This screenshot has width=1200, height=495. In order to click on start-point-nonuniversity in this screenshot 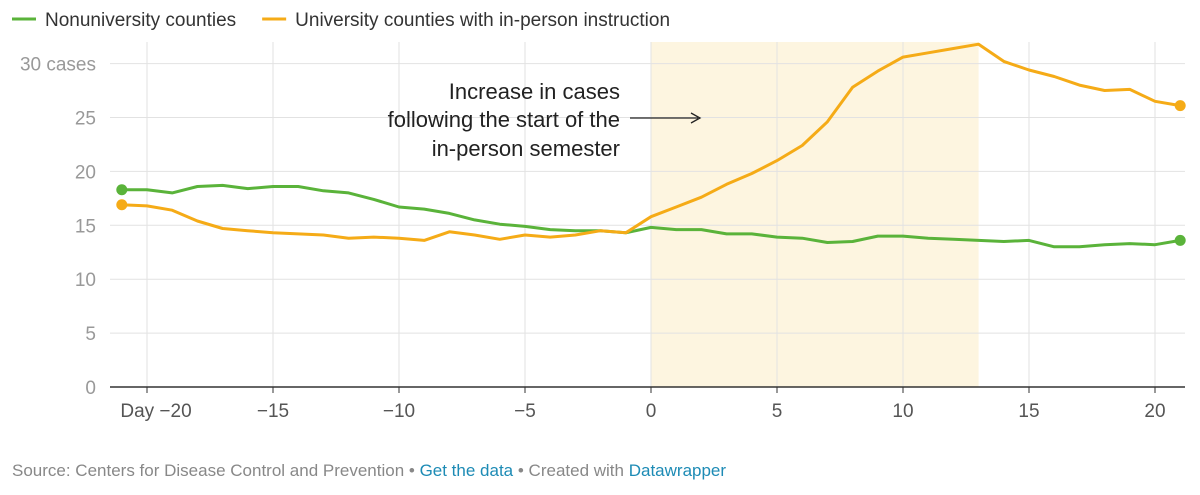, I will do `click(122, 190)`.